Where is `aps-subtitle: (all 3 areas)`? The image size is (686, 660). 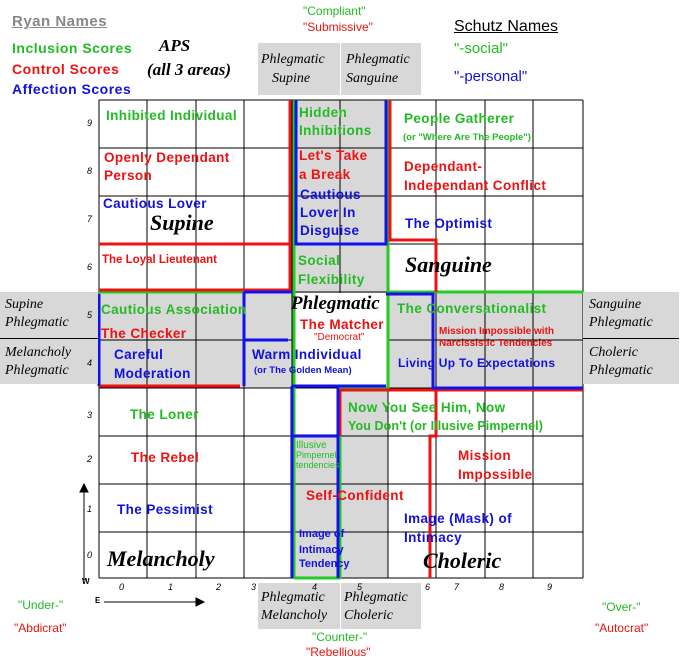
aps-subtitle: (all 3 areas) is located at coordinates (189, 69).